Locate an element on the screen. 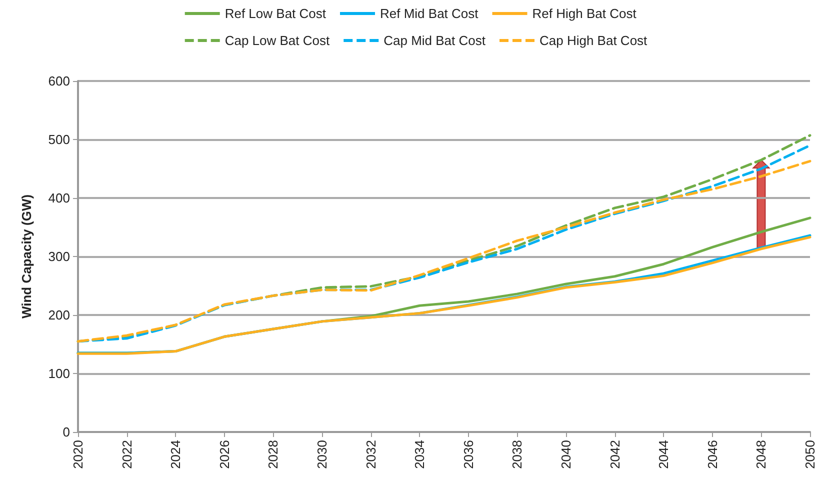  x-tick-label: 2034 is located at coordinates (420, 454).